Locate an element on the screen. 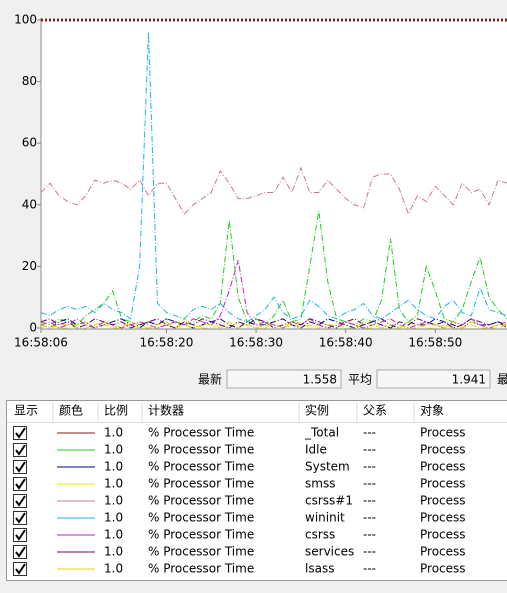 This screenshot has width=507, height=593. column-header: 父系 is located at coordinates (375, 411).